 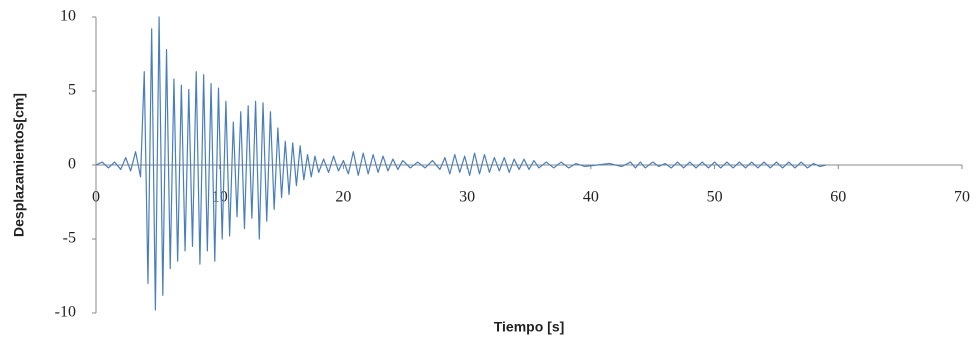 I want to click on x-tick-label: 70, so click(x=962, y=197).